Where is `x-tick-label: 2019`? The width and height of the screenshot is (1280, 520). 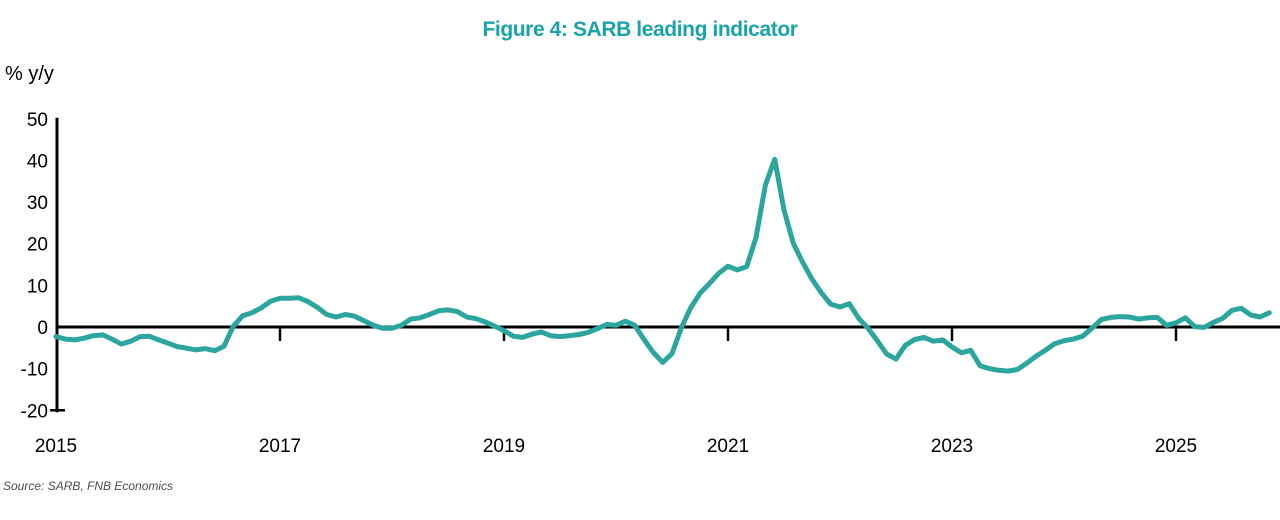 x-tick-label: 2019 is located at coordinates (504, 446).